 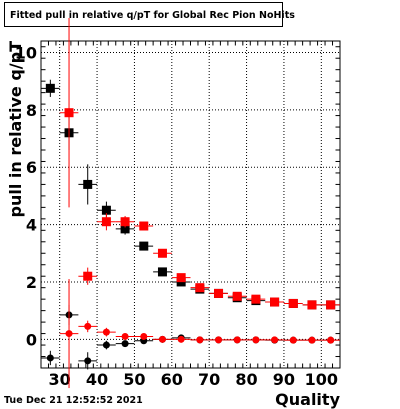 I want to click on y-tick-label: 0, so click(x=31, y=339).